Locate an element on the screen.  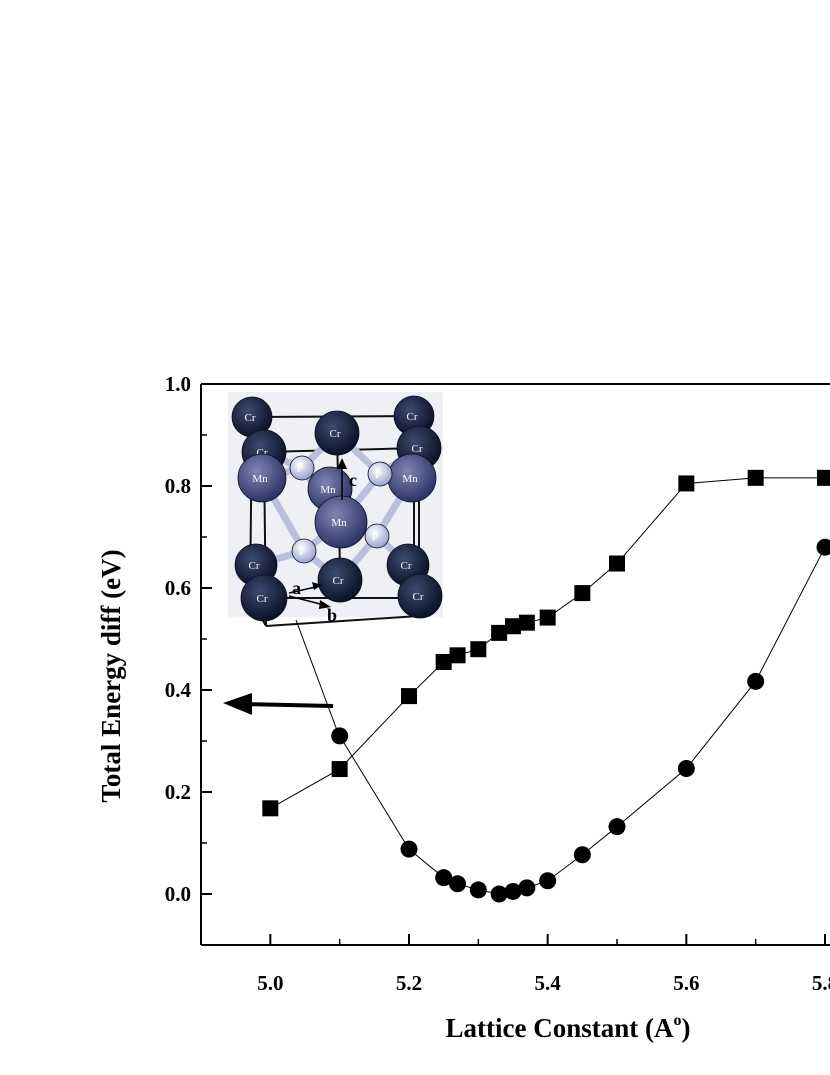
y-tick-label: 1.0 is located at coordinates (178, 384).